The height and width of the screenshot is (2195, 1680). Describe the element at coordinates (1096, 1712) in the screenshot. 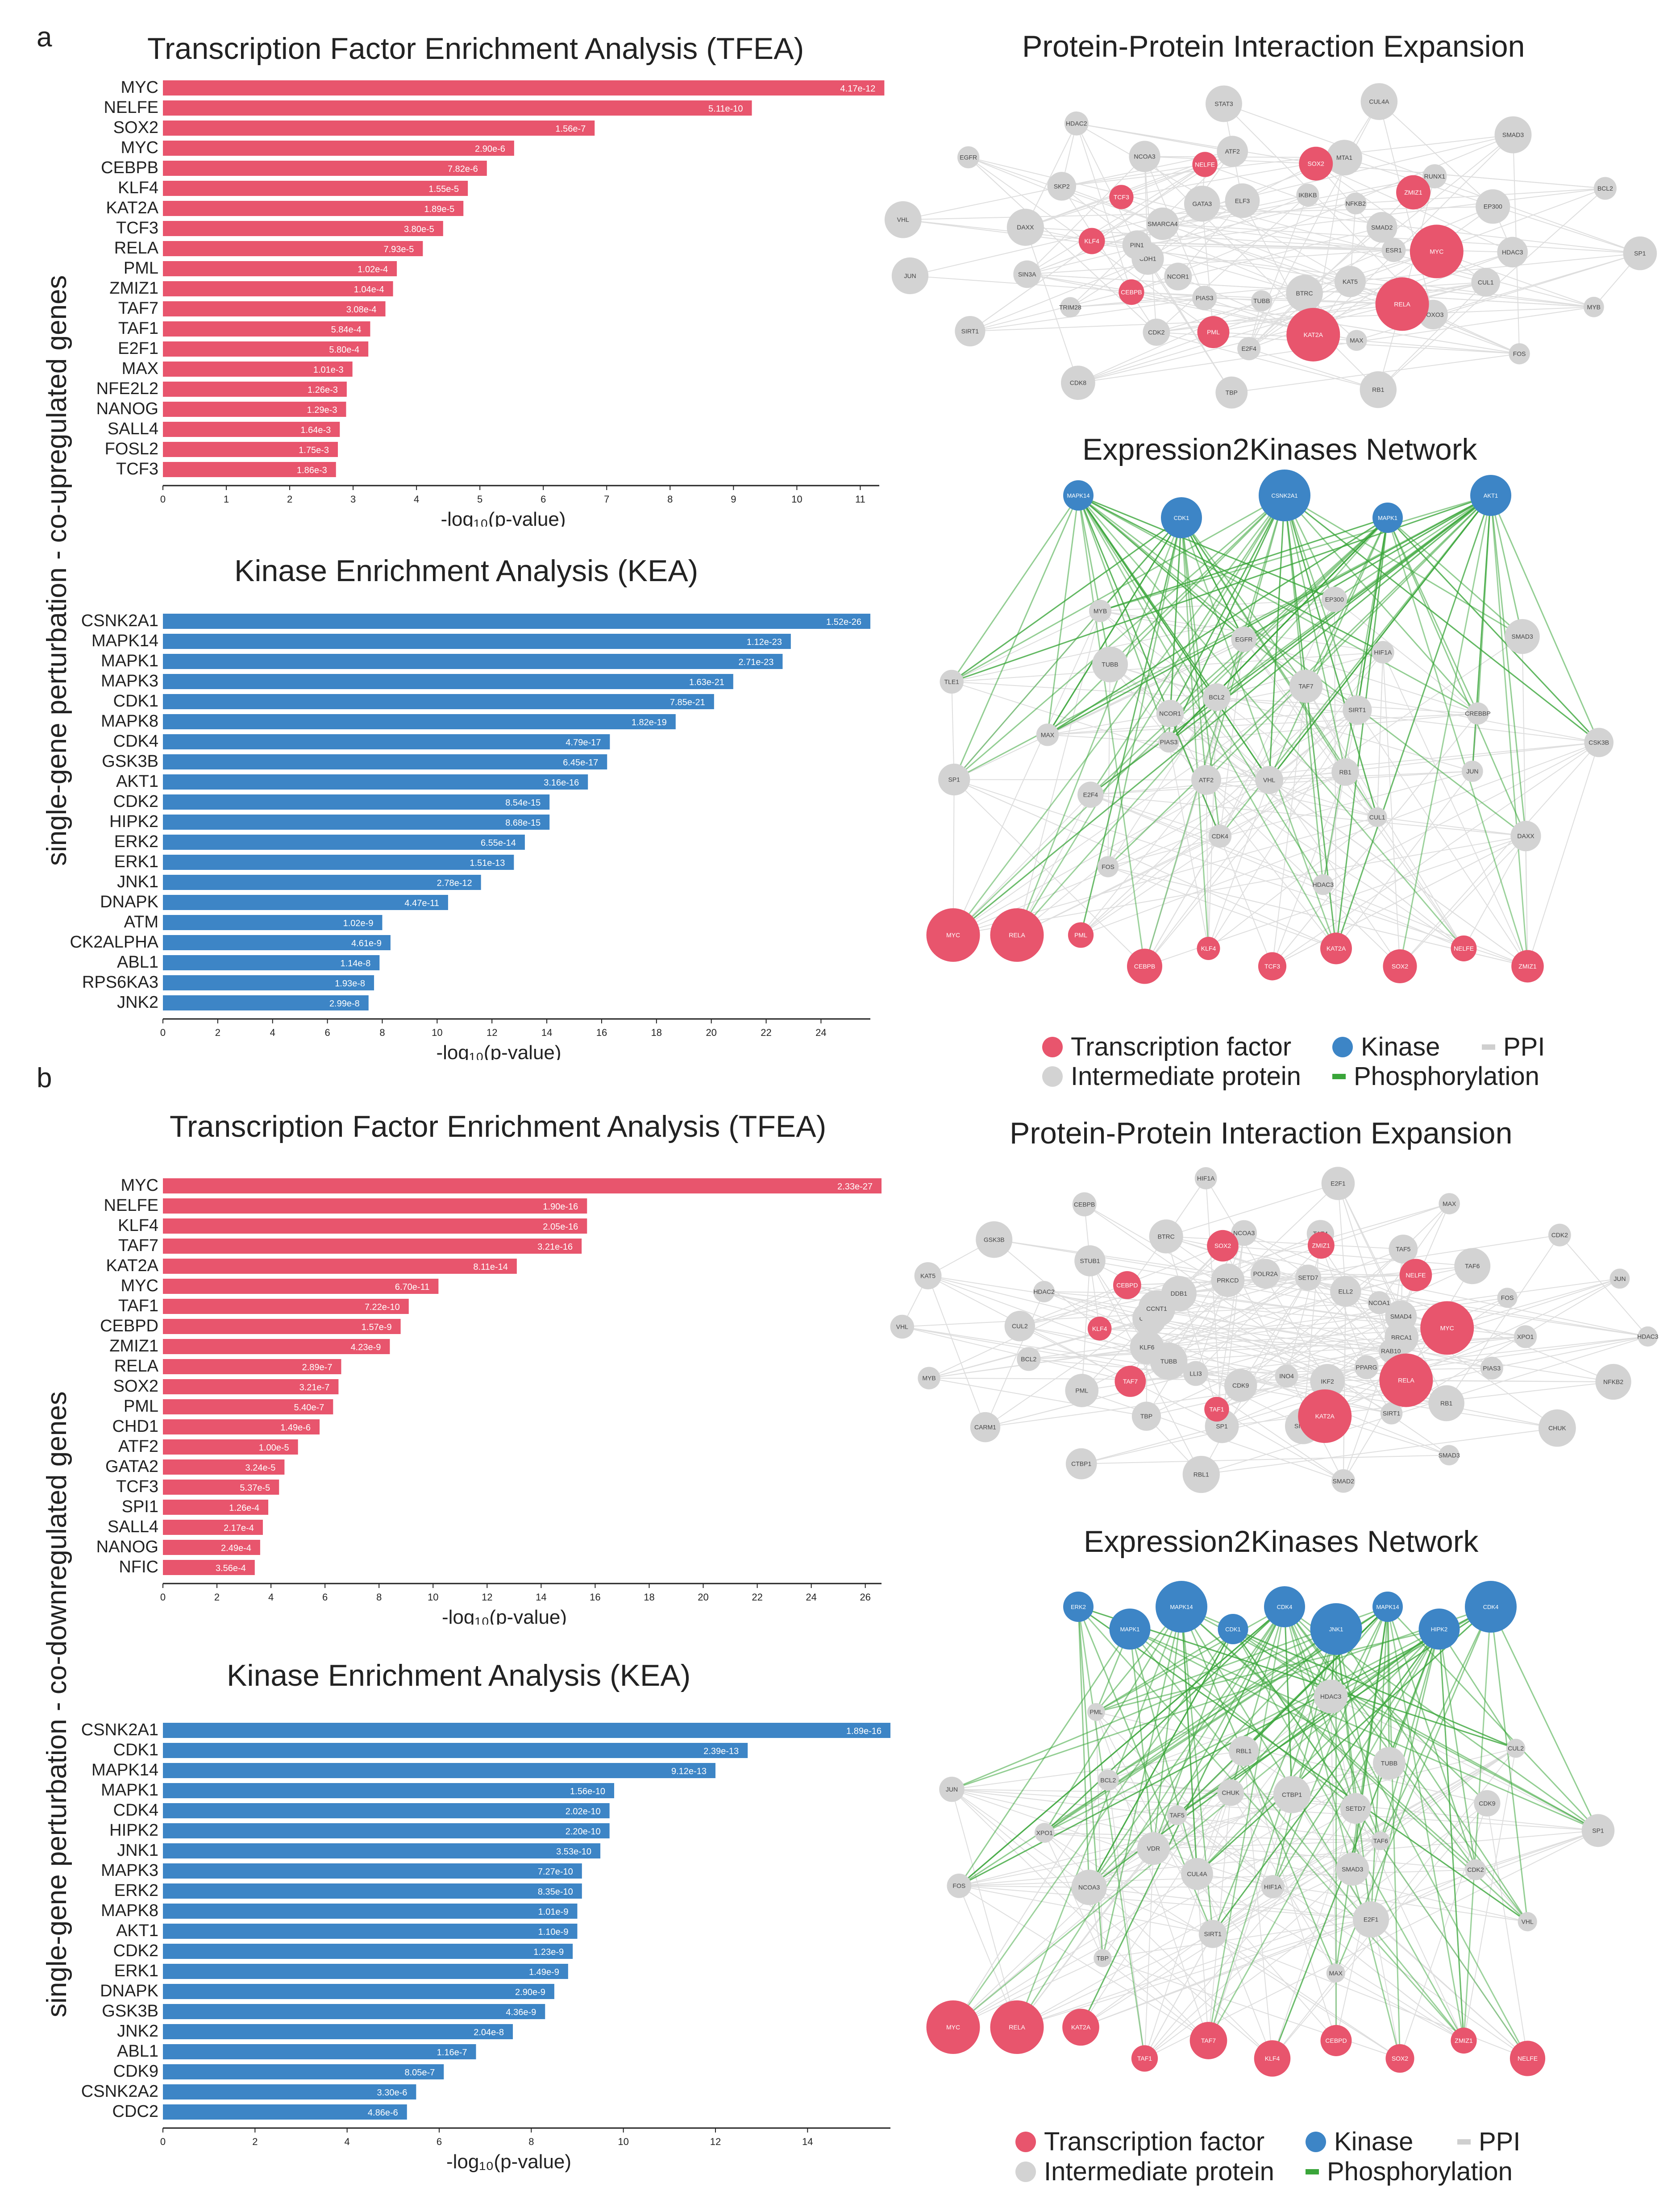

I see `node-label: PML` at that location.